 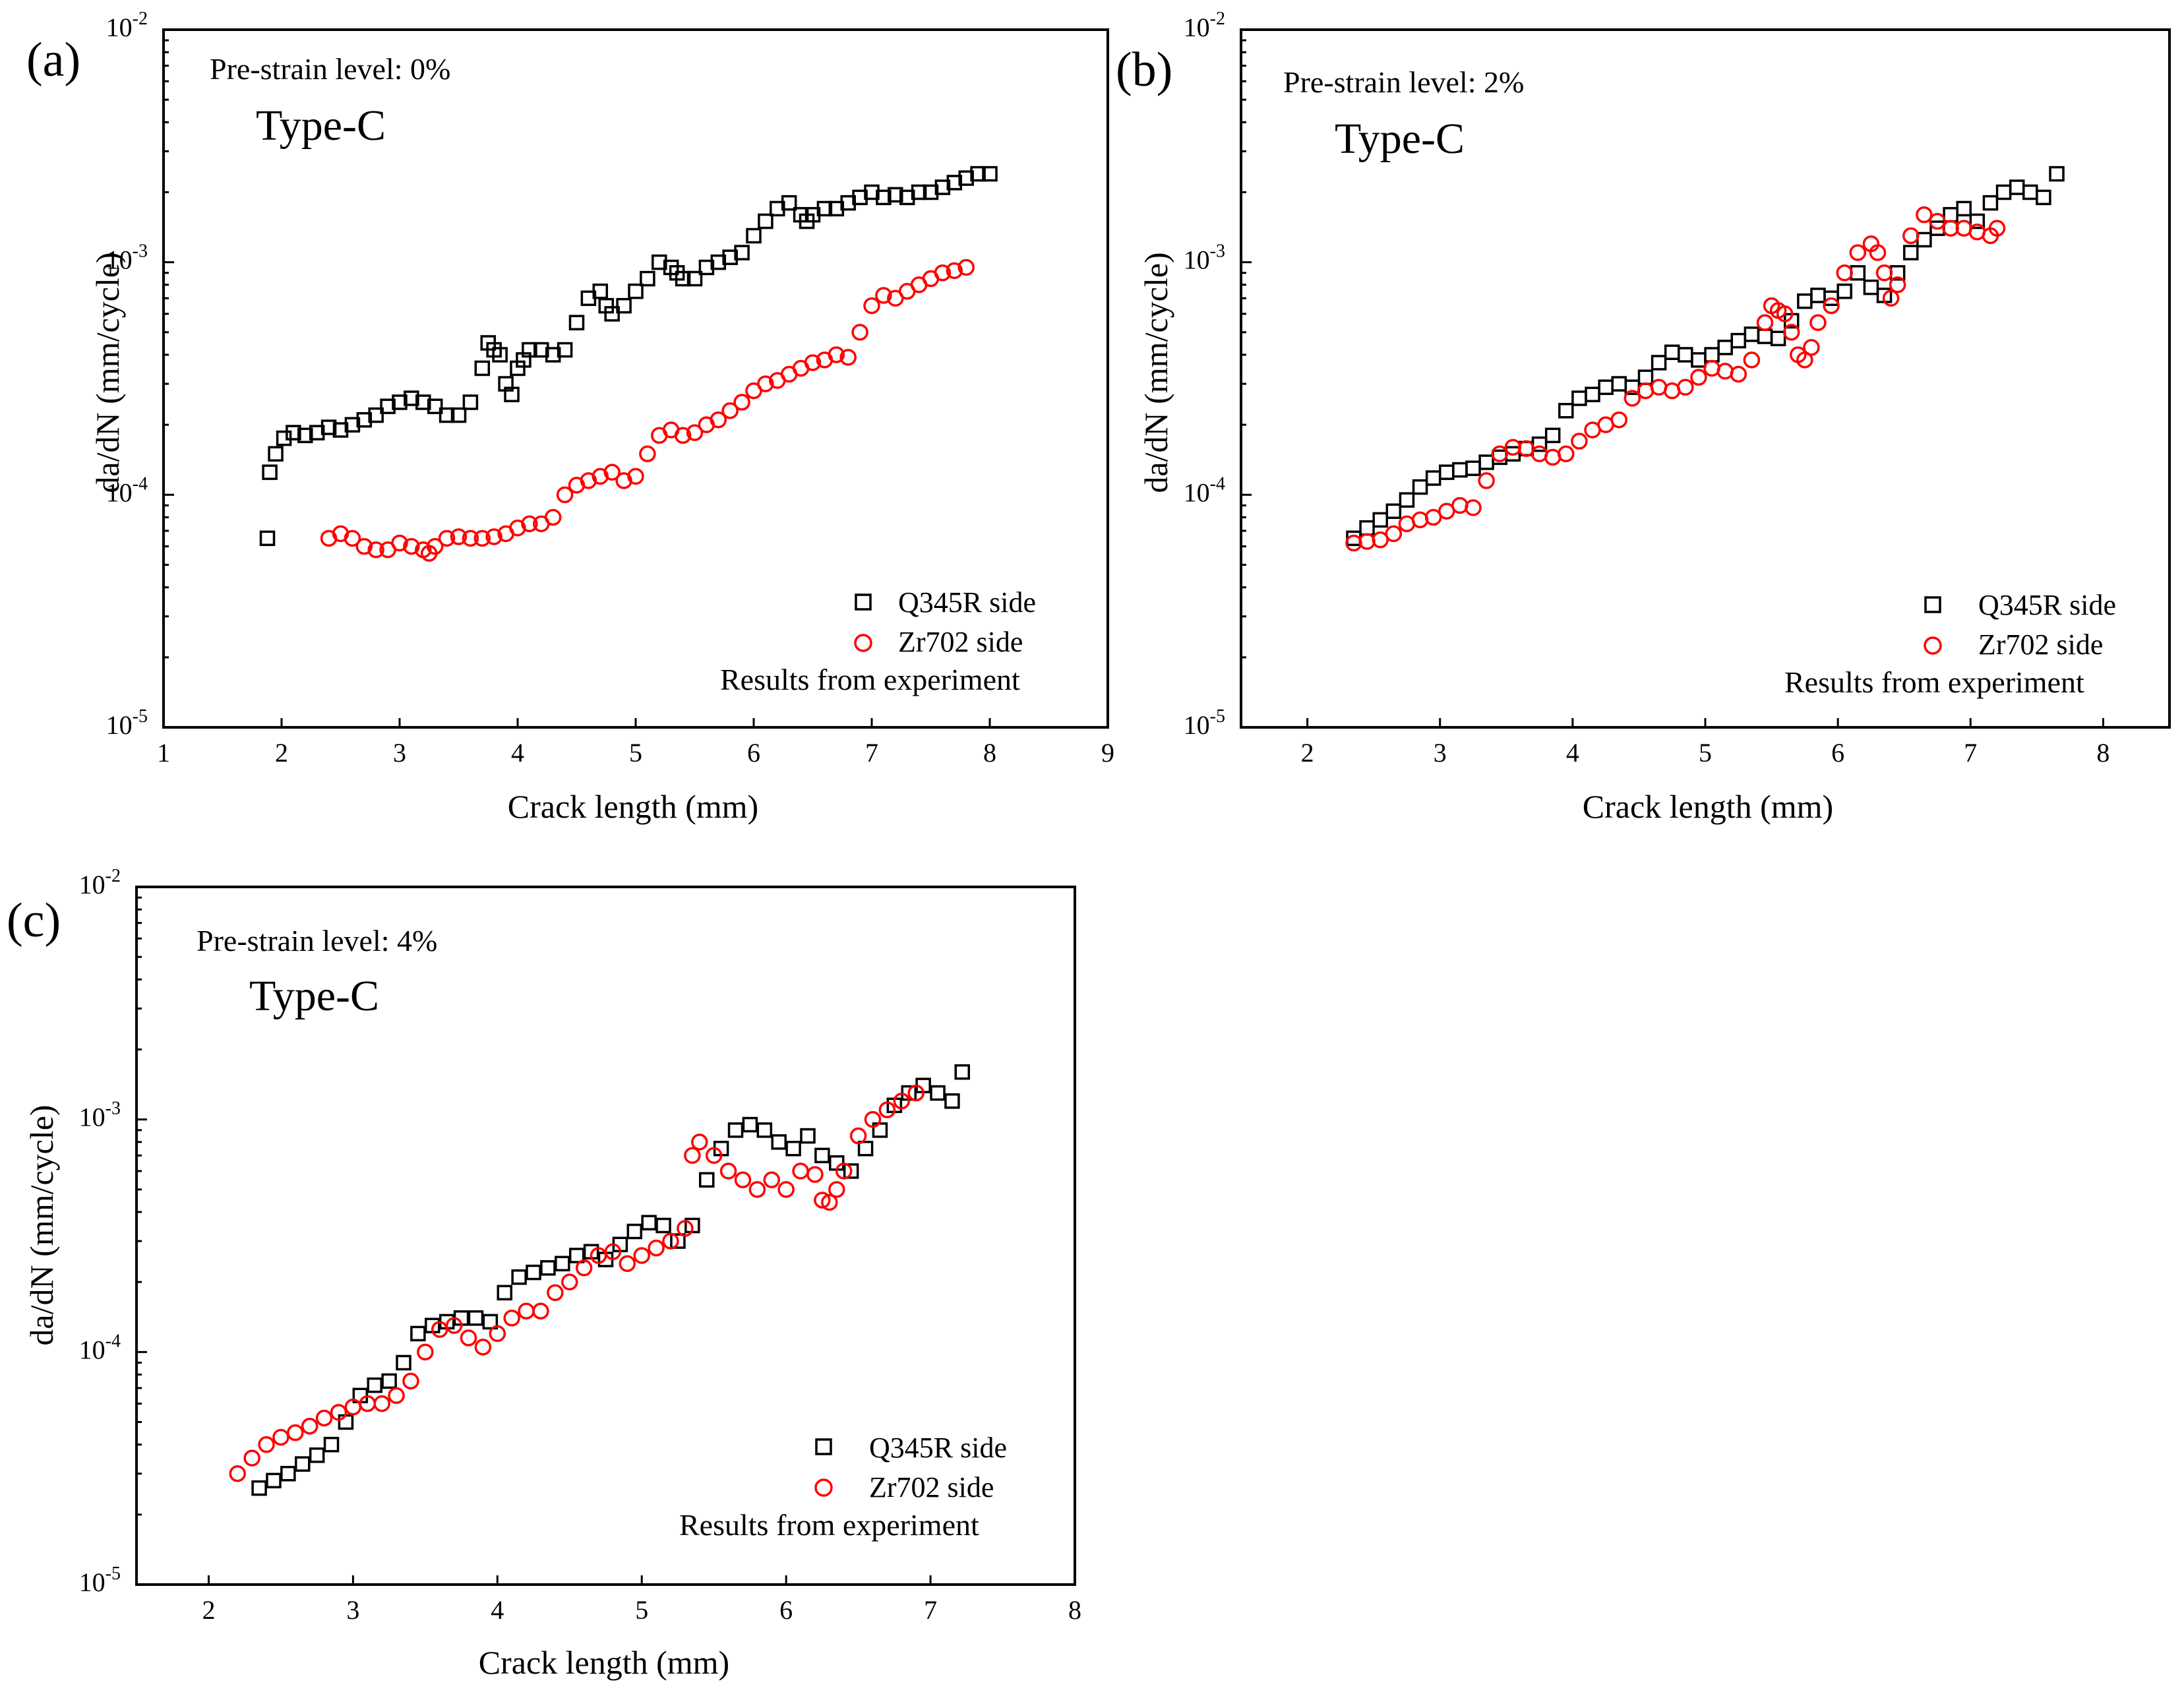 What do you see at coordinates (127, 723) in the screenshot?
I see `y-tick-label: 10⁻⁵` at bounding box center [127, 723].